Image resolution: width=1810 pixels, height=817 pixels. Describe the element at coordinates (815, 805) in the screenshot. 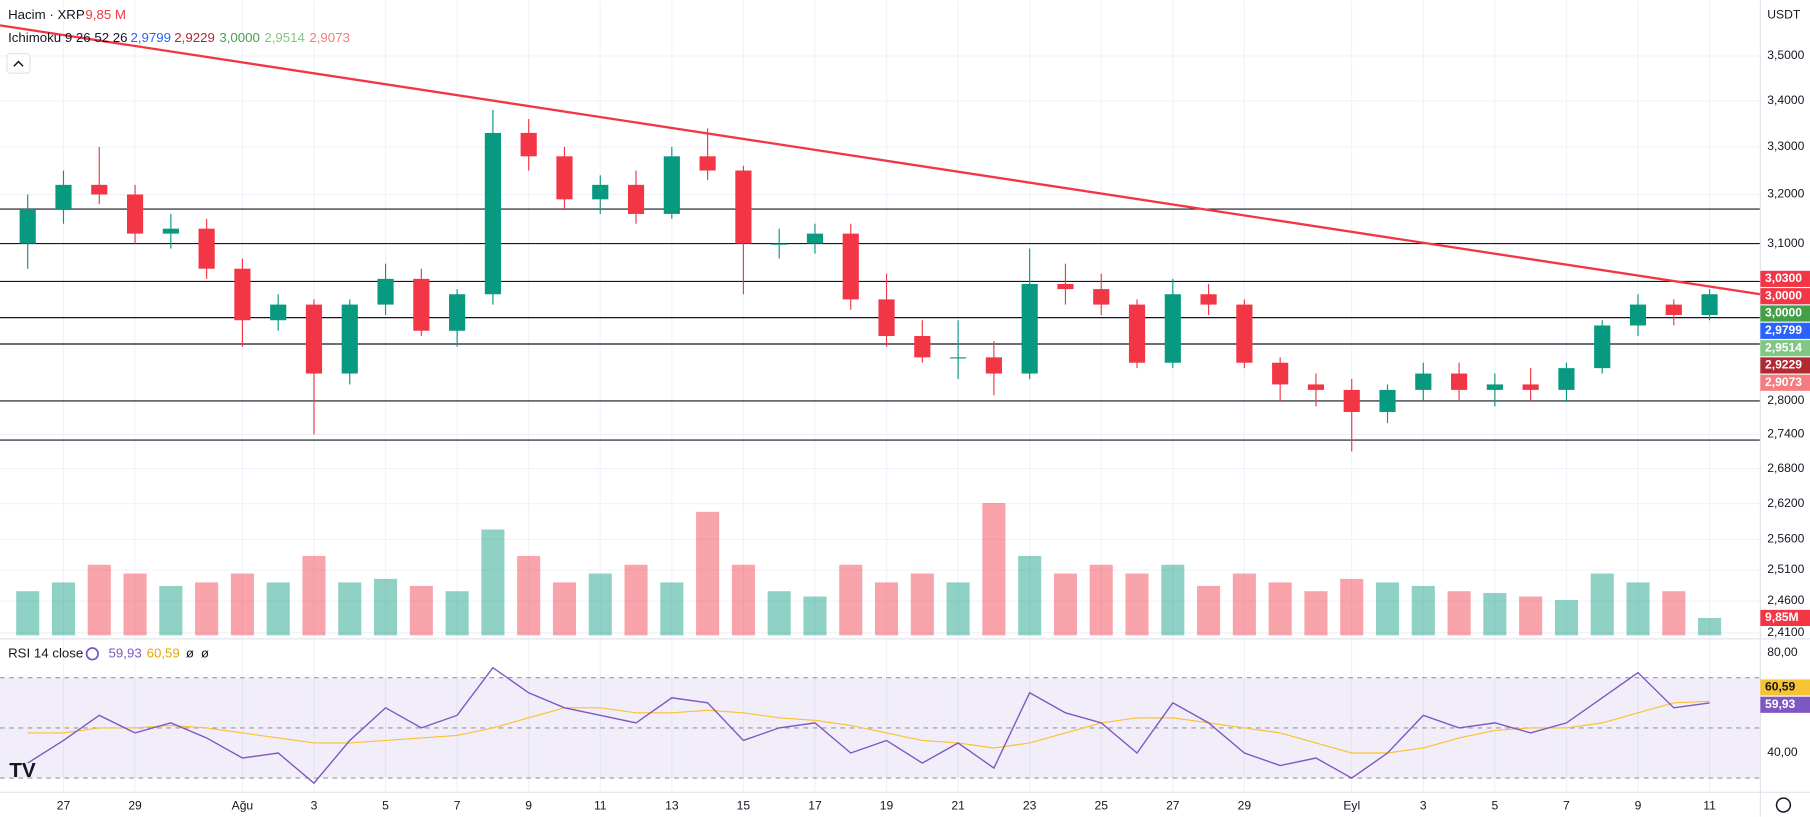

I see `x-tick-label: 17` at that location.